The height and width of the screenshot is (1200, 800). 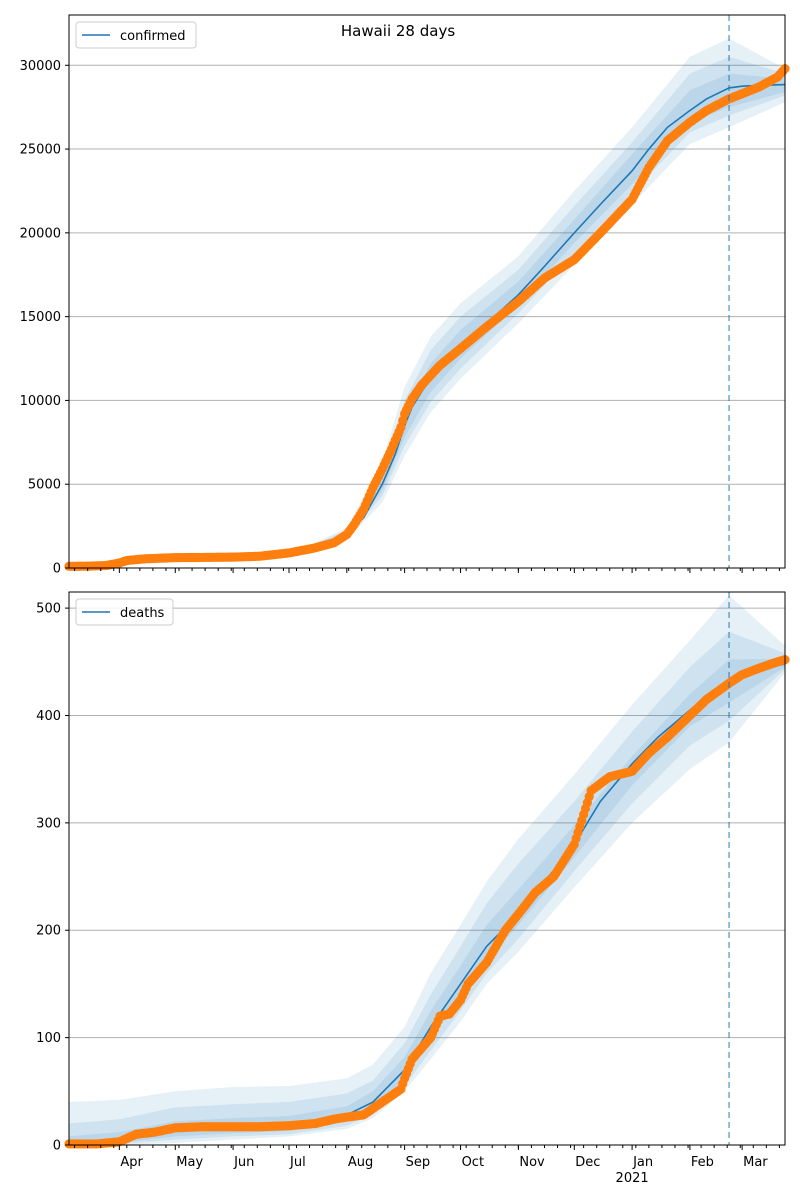 I want to click on y-tick-label: 30000, so click(x=40, y=66).